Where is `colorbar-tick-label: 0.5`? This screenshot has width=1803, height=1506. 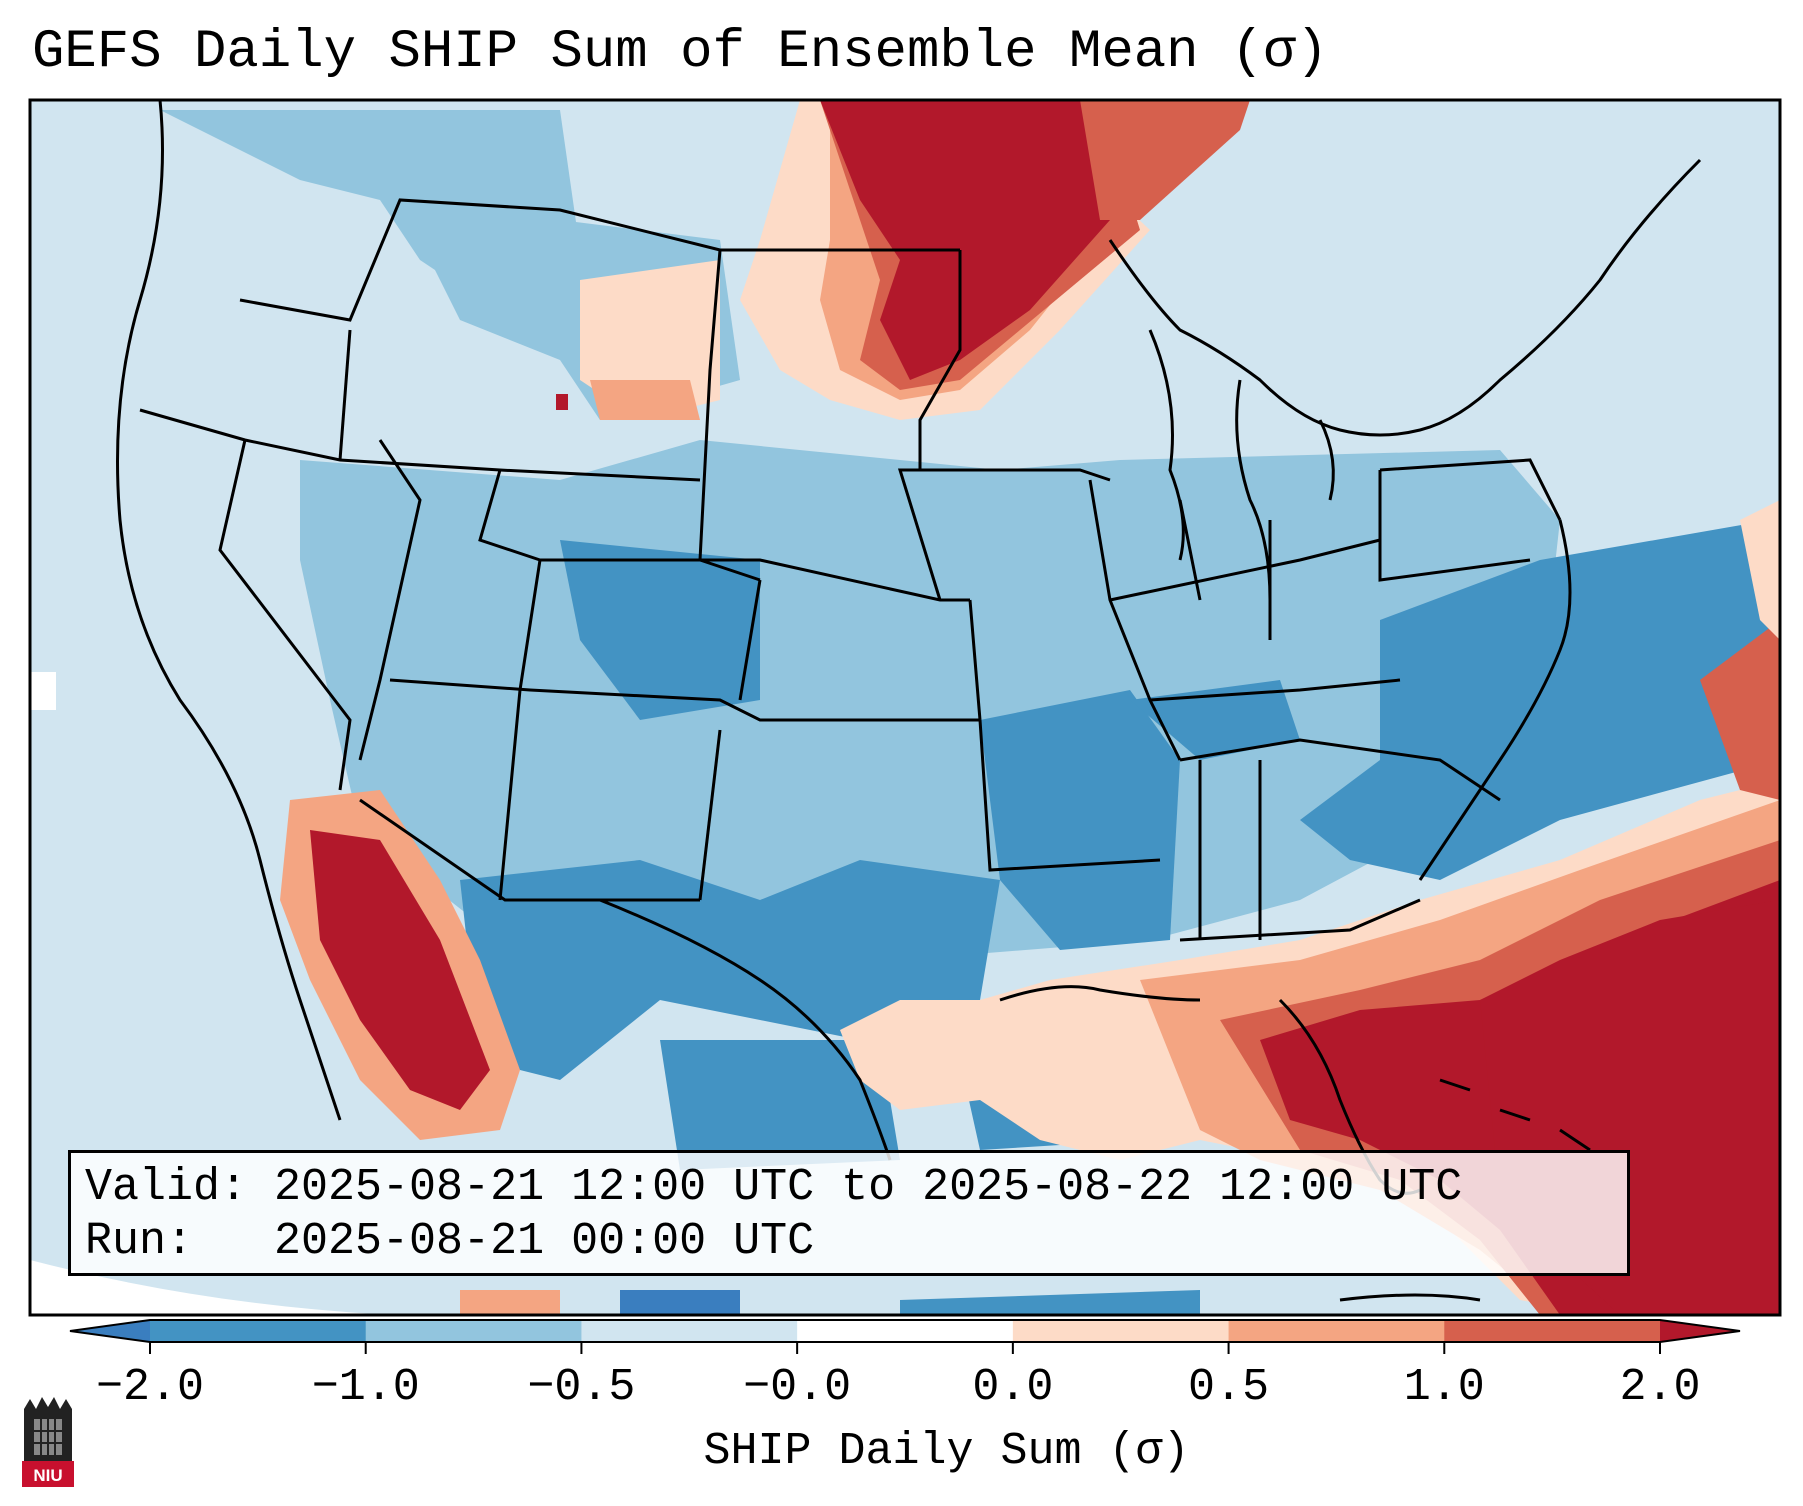
colorbar-tick-label: 0.5 is located at coordinates (1229, 1387).